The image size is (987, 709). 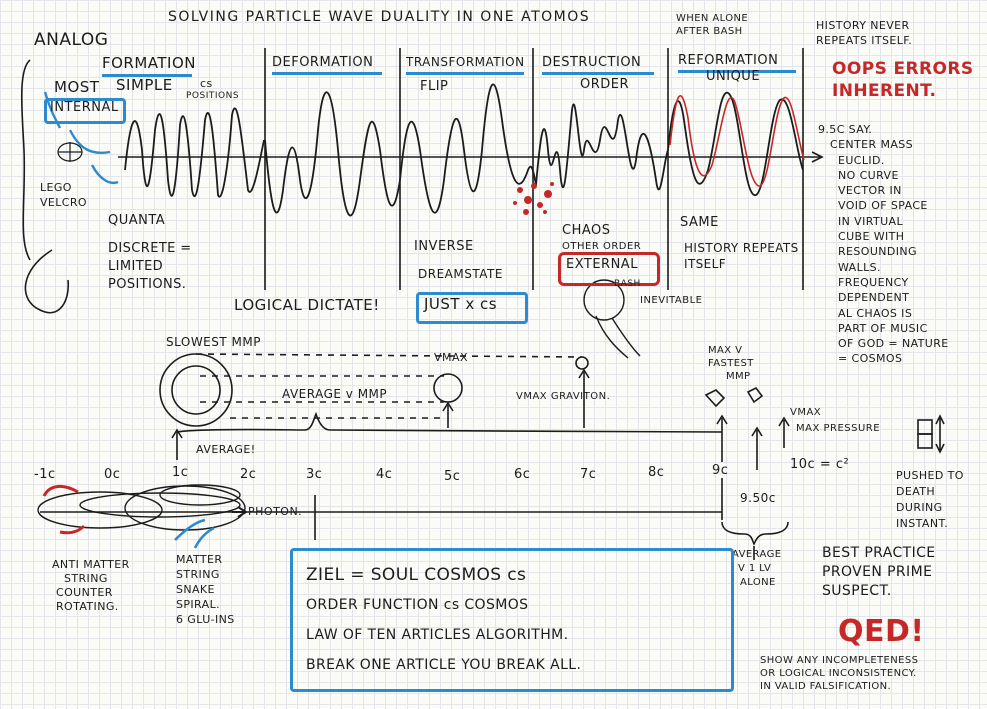 What do you see at coordinates (563, 396) in the screenshot?
I see `vmax-graviton-label: VMAX GRAVITON.` at bounding box center [563, 396].